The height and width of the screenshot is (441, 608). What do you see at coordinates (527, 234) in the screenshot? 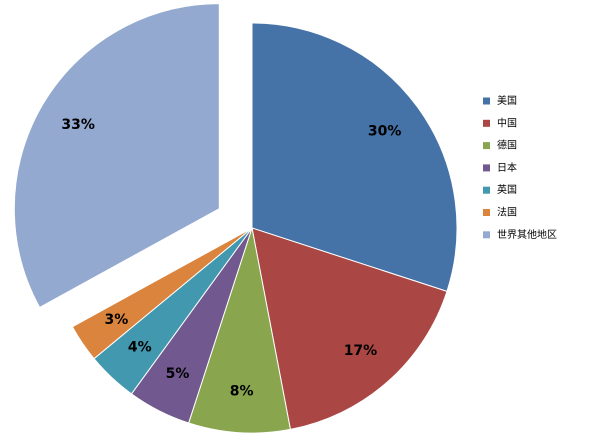
I see `legend-label: 世界其他地区` at bounding box center [527, 234].